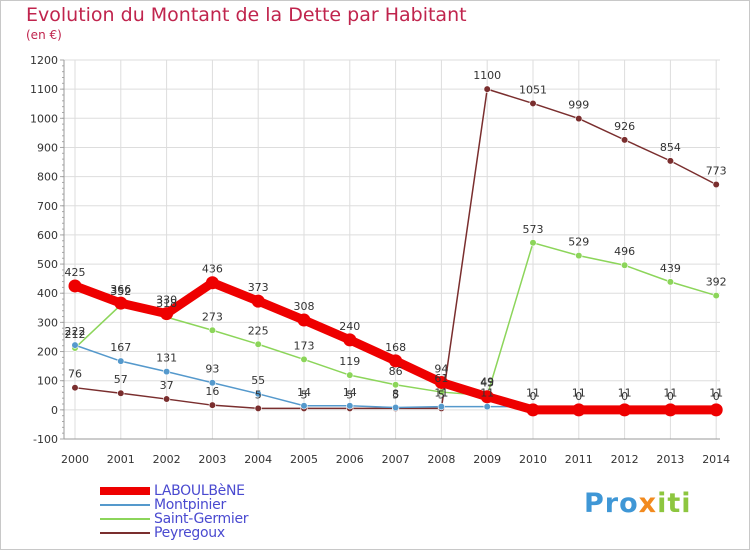  Describe the element at coordinates (75, 331) in the screenshot. I see `data-label-montpinier: 222` at that location.